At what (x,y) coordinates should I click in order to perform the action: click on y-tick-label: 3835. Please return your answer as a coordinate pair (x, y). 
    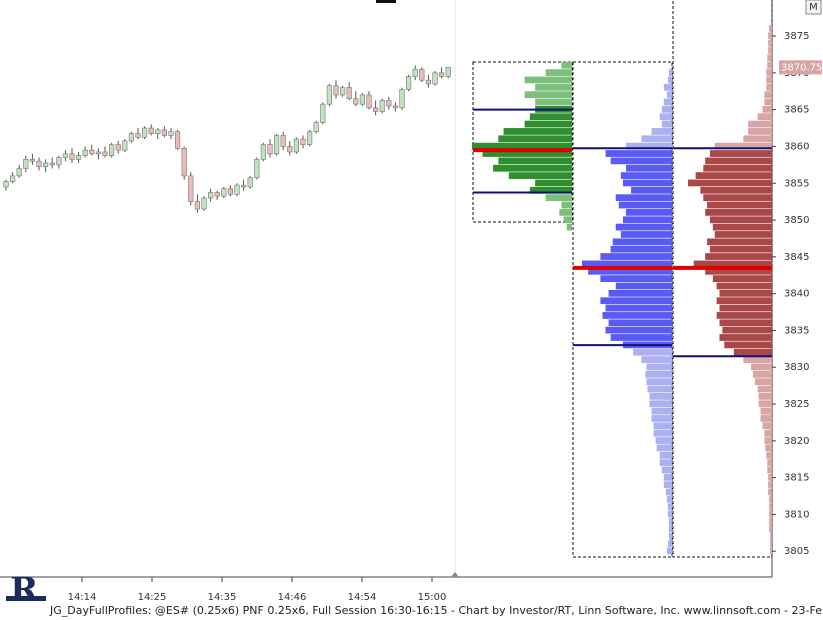
    Looking at the image, I should click on (796, 330).